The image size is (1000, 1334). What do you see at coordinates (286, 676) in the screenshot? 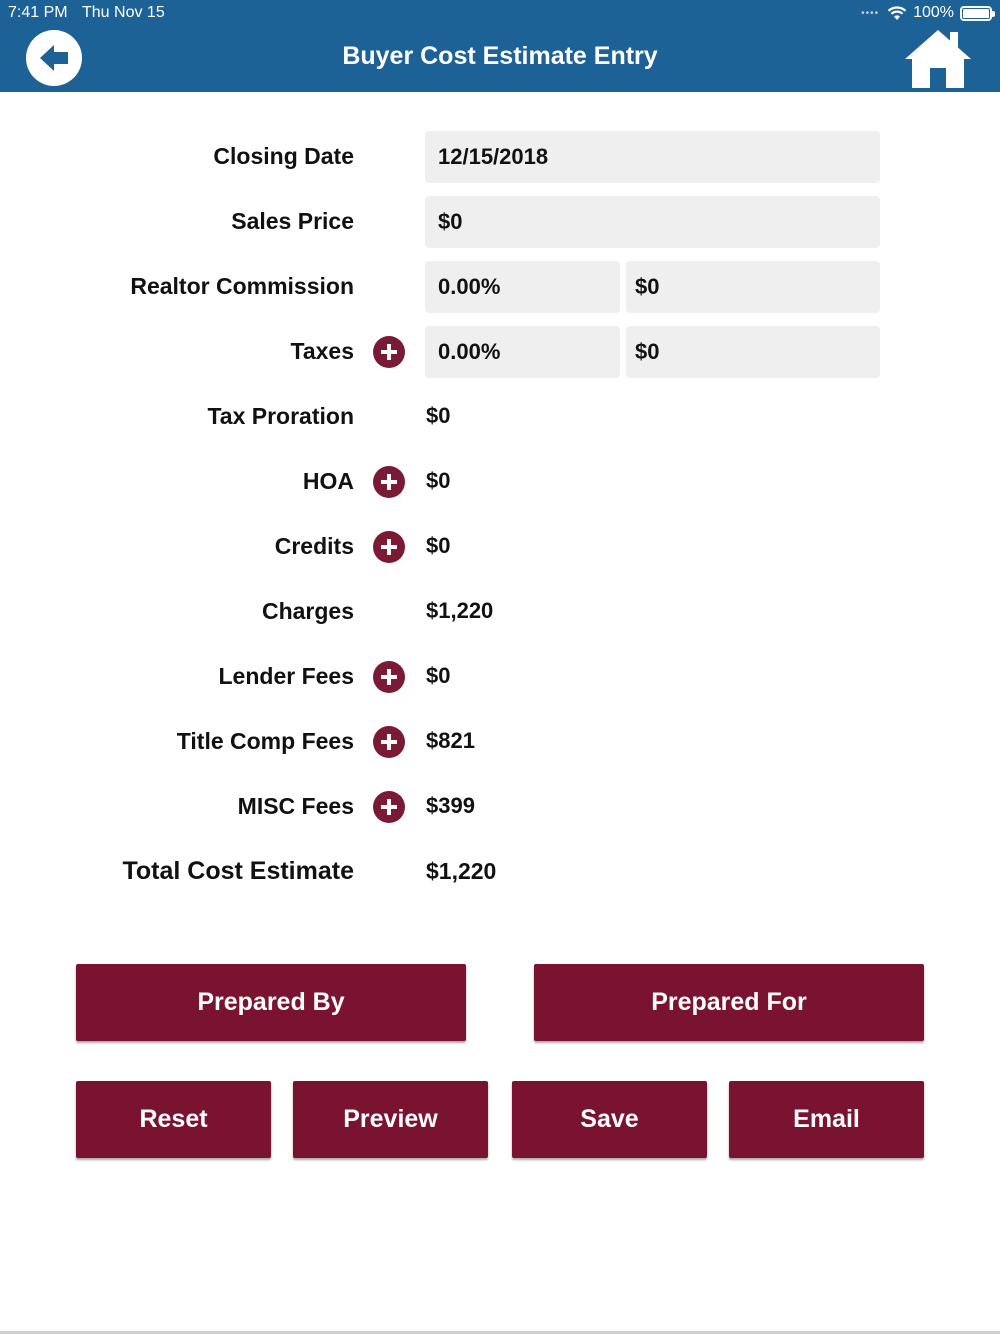
I see `lender-fees-label: Lender Fees` at bounding box center [286, 676].